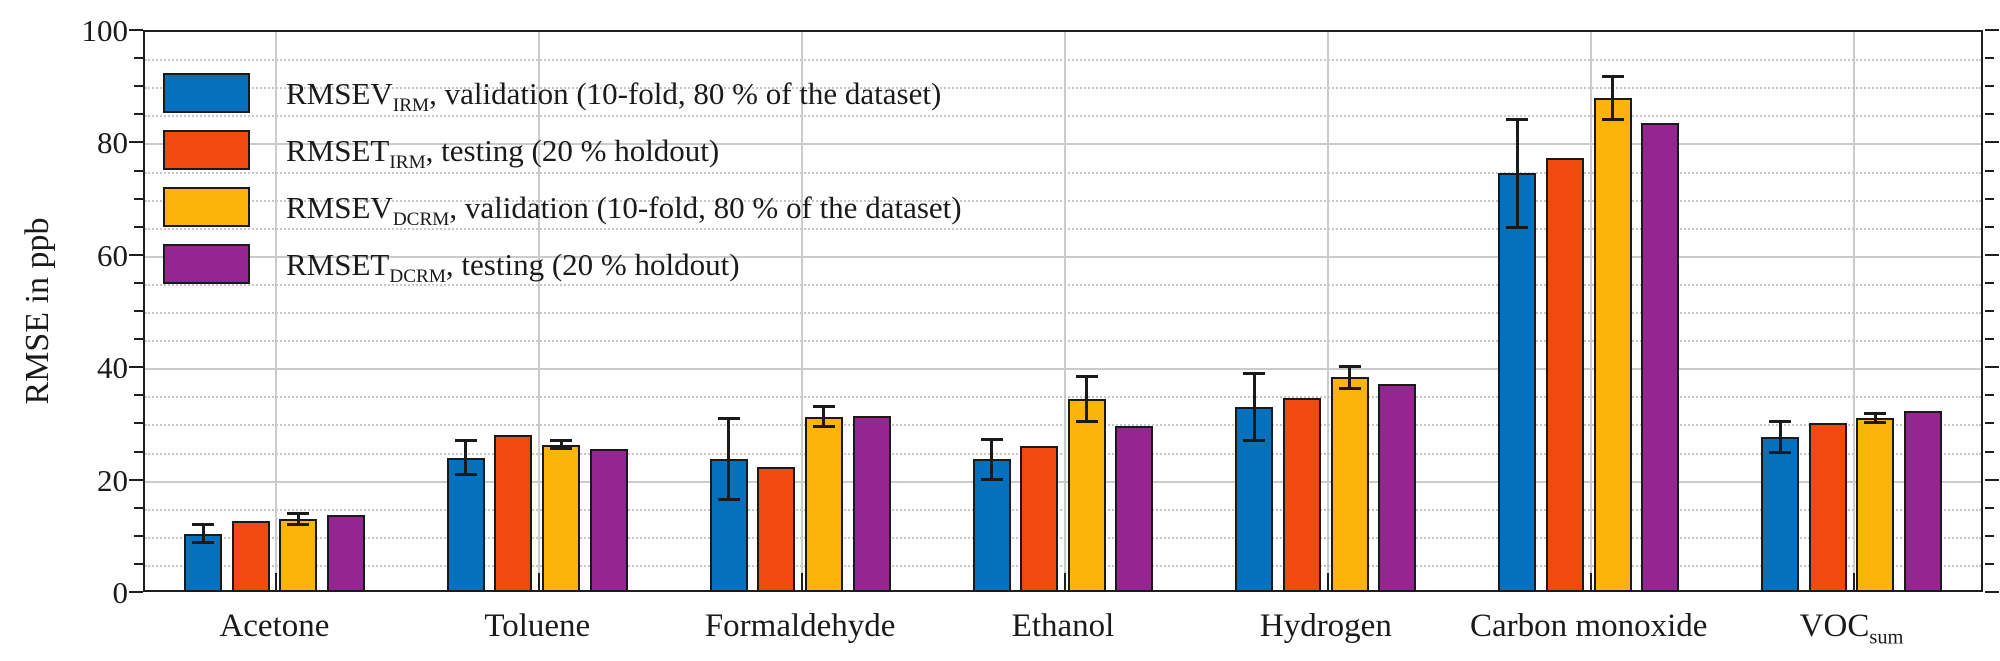 This screenshot has width=2000, height=661. Describe the element at coordinates (513, 266) in the screenshot. I see `legend-label: RMSETDCRM, testing (20 % holdout)` at that location.